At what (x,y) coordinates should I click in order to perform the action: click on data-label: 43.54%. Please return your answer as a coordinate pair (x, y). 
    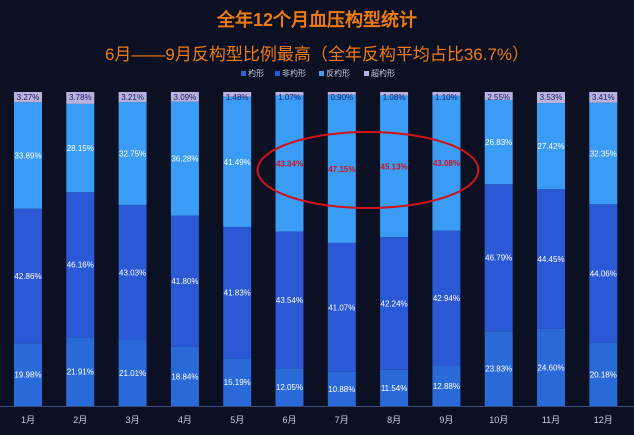
    Looking at the image, I should click on (289, 300).